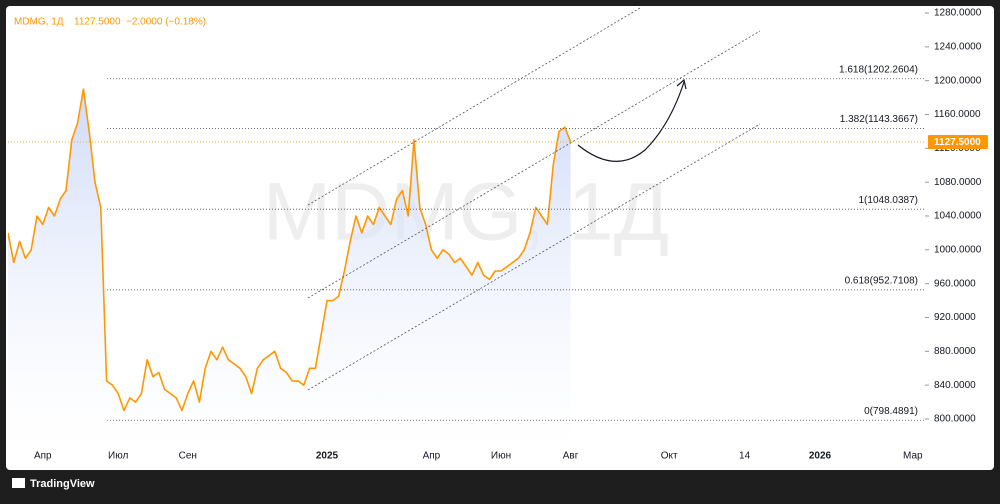 Image resolution: width=1000 pixels, height=504 pixels. What do you see at coordinates (958, 216) in the screenshot?
I see `y-tick-label: 1040.0000` at bounding box center [958, 216].